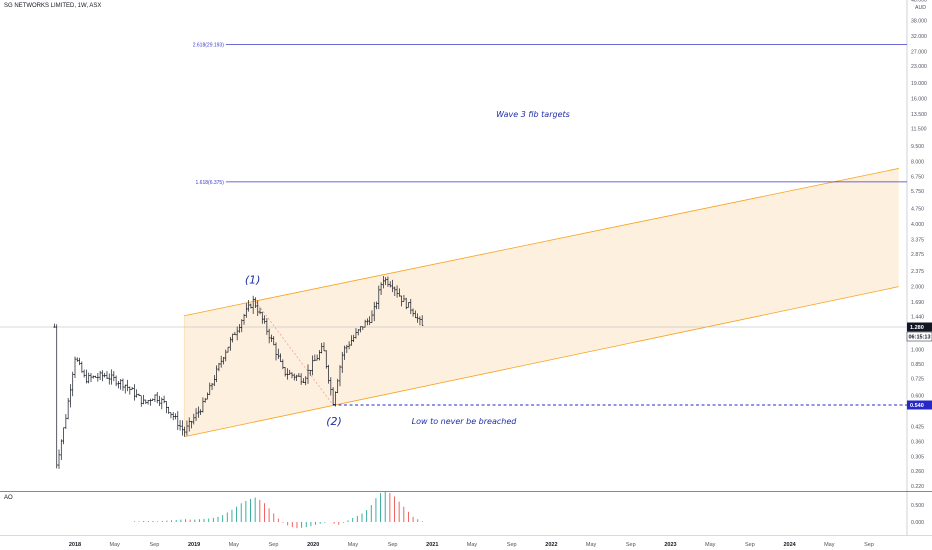 The height and width of the screenshot is (550, 932). I want to click on fib-target-1618: 1.618(6.375), so click(551, 183).